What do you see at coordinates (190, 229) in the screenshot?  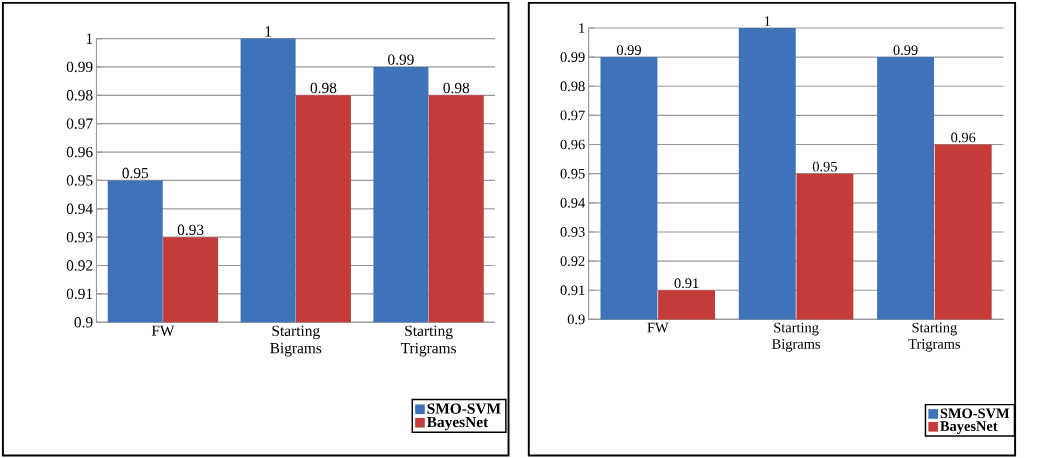 I see `data-label: 0.93` at bounding box center [190, 229].